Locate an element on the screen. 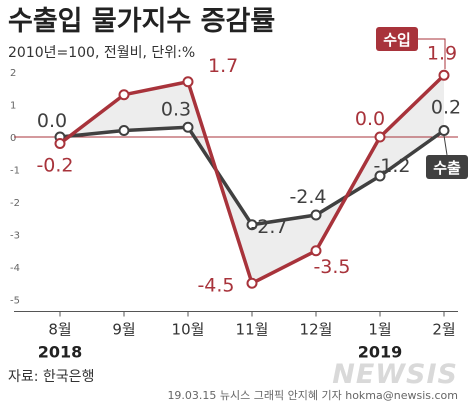 The image size is (470, 405). y-tick-label: -5 is located at coordinates (15, 301).